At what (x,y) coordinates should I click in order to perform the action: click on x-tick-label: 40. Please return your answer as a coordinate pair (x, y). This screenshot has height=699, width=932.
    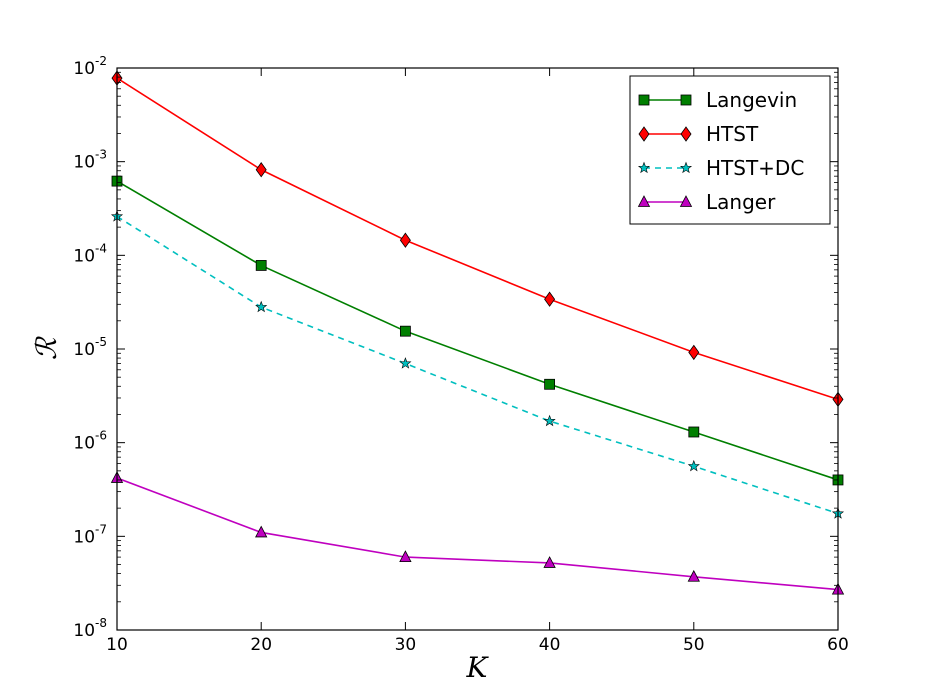
    Looking at the image, I should click on (550, 645).